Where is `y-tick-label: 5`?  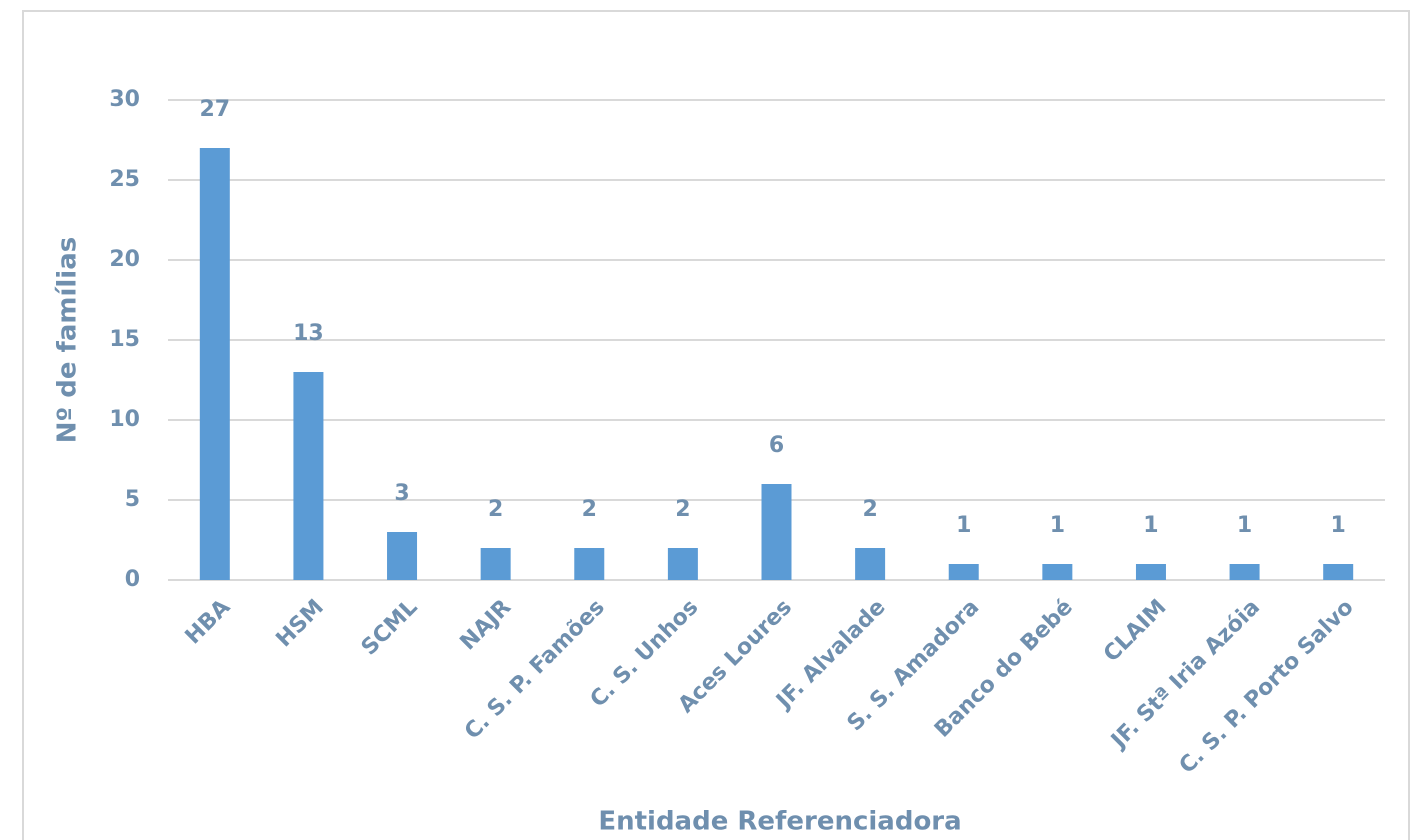
y-tick-label: 5 is located at coordinates (132, 499).